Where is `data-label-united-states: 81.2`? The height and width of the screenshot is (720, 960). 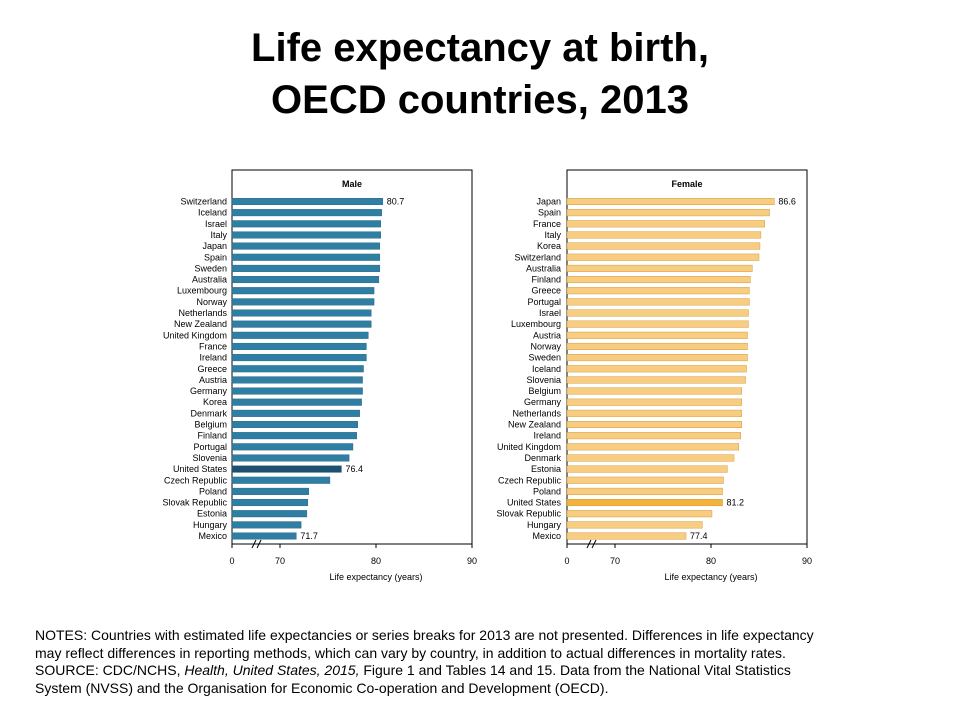
data-label-united-states: 81.2 is located at coordinates (736, 503).